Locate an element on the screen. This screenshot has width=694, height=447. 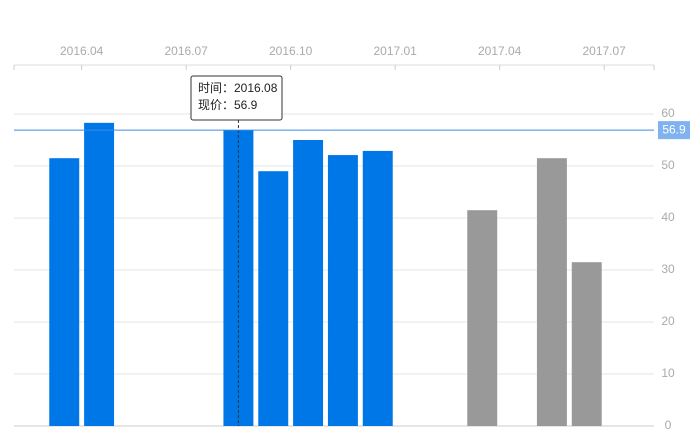
y-tick-label: 30 is located at coordinates (668, 269).